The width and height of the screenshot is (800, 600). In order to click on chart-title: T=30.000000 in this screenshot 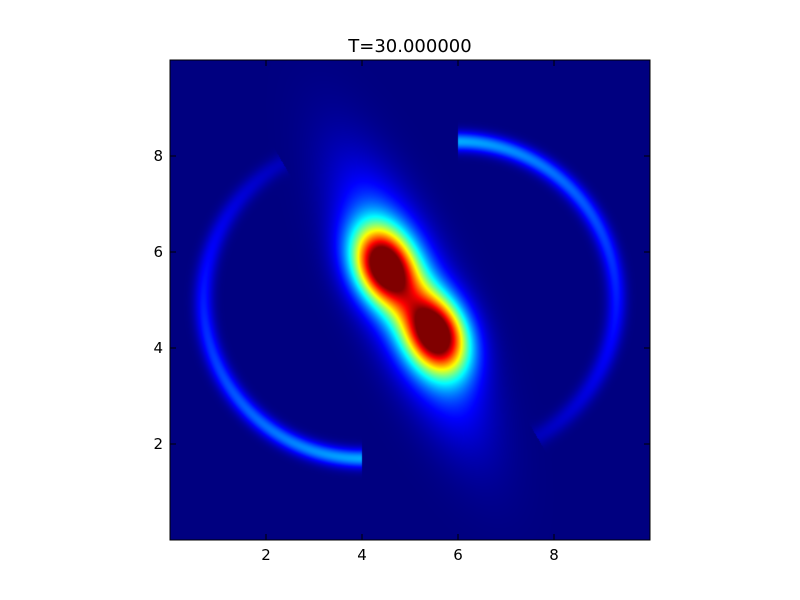, I will do `click(409, 46)`.